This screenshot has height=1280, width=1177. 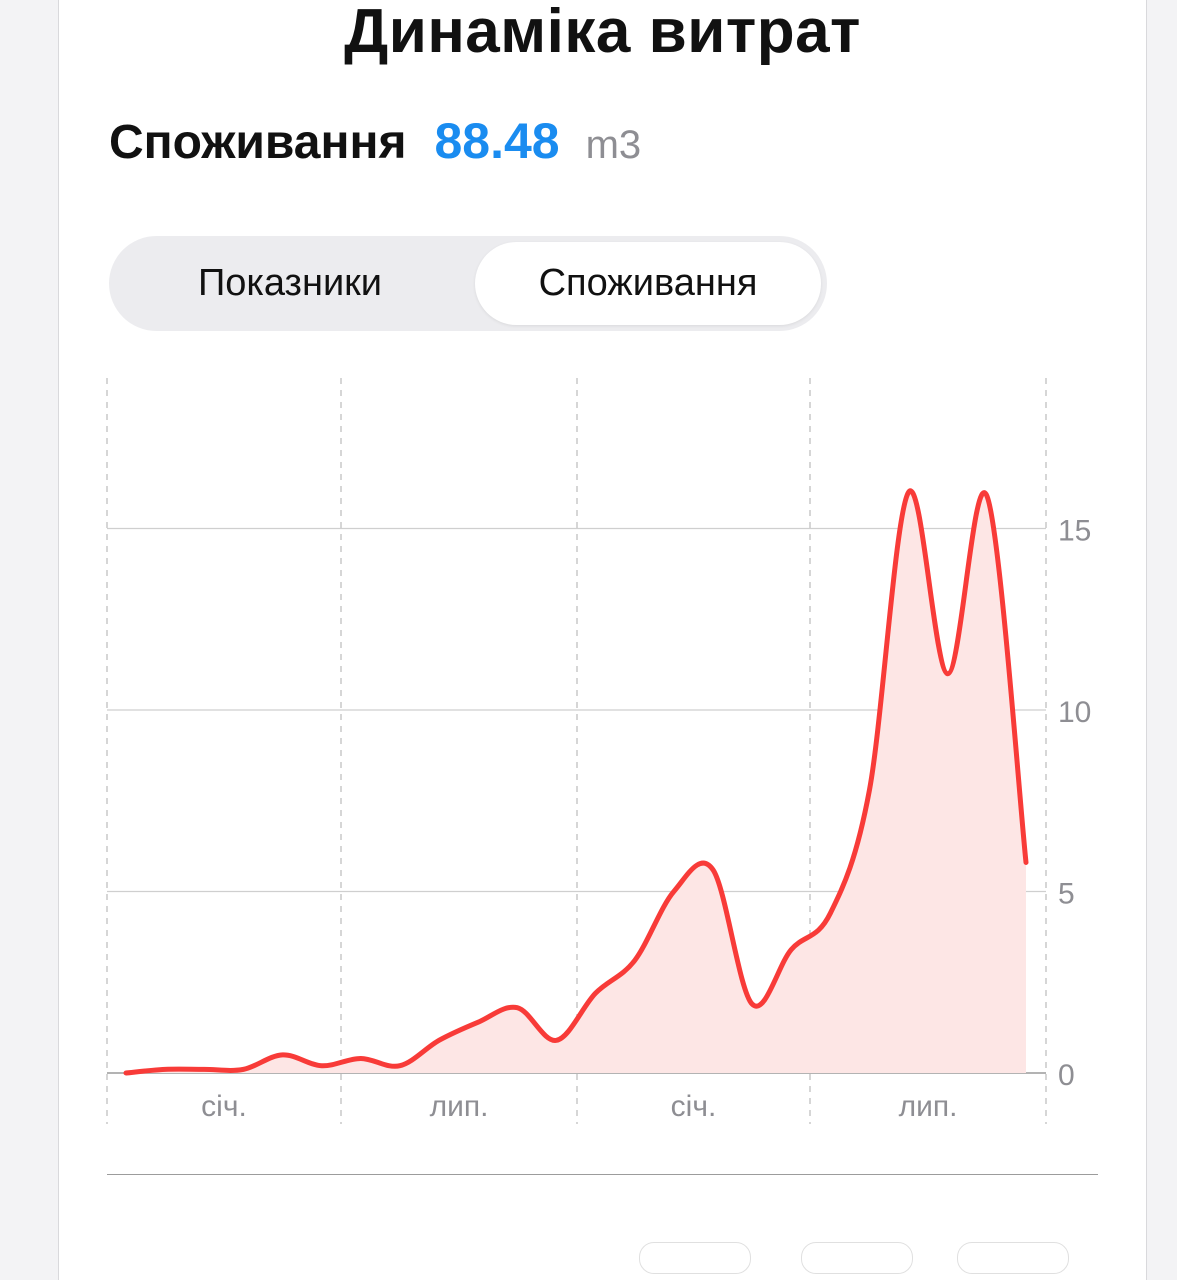 What do you see at coordinates (1074, 531) in the screenshot?
I see `y-tick-label: 15` at bounding box center [1074, 531].